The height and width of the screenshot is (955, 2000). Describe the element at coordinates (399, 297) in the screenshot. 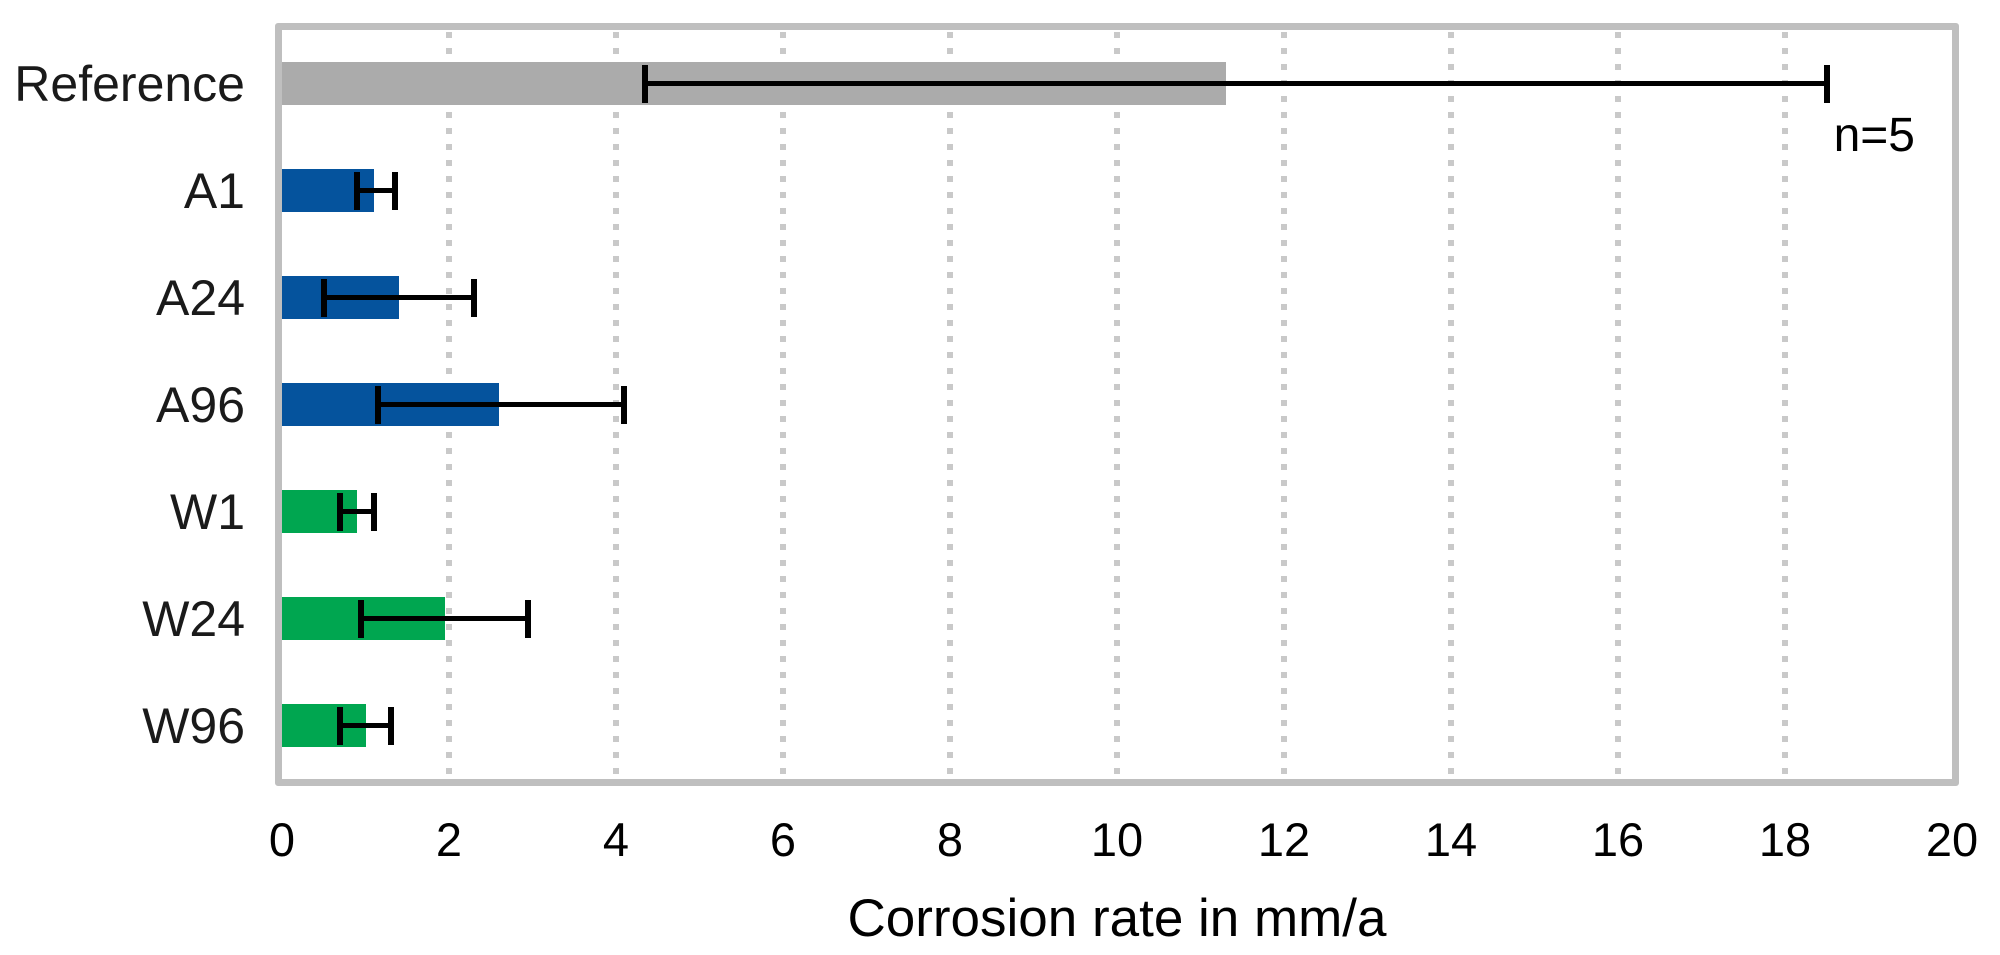

I see `error-bar-a24` at that location.